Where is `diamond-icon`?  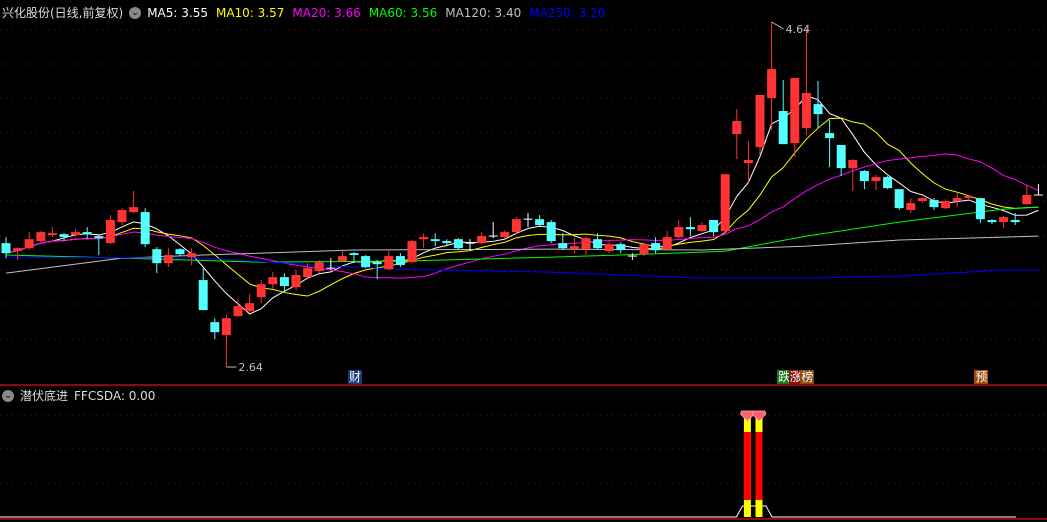 diamond-icon is located at coordinates (747, 416).